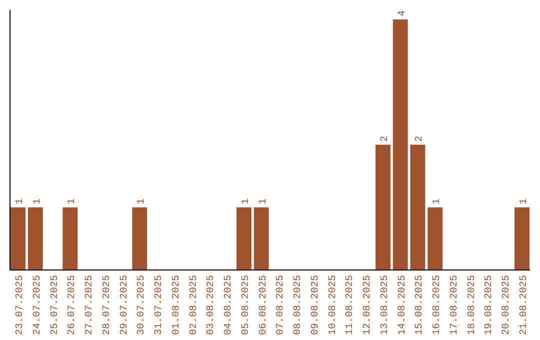  I want to click on x-tick-label: 18.08.2025, so click(472, 305).